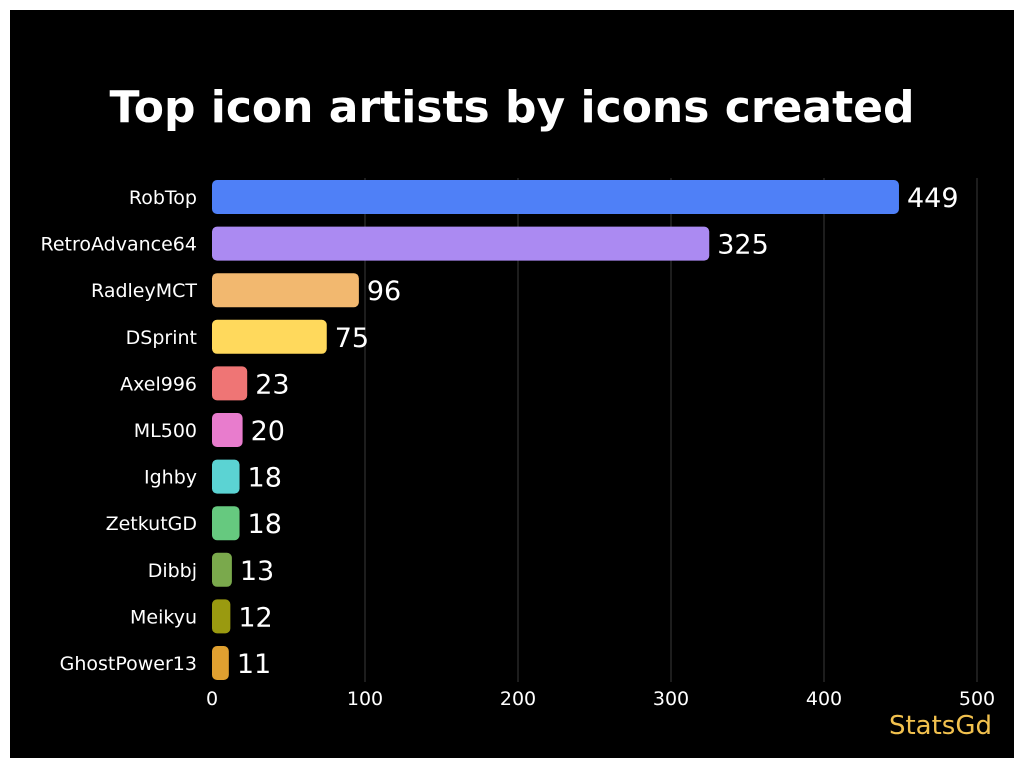 The height and width of the screenshot is (768, 1024). Describe the element at coordinates (172, 571) in the screenshot. I see `category-label: Dibbj` at that location.